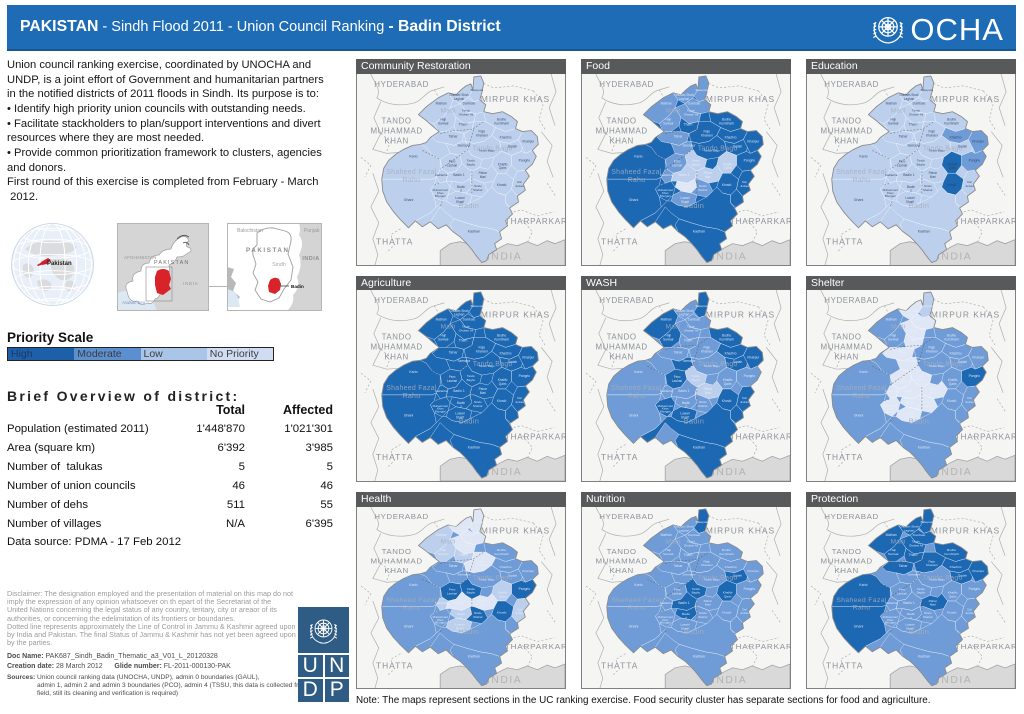 Image resolution: width=1024 pixels, height=714 pixels. What do you see at coordinates (297, 286) in the screenshot?
I see `svg-text: Badin` at bounding box center [297, 286].